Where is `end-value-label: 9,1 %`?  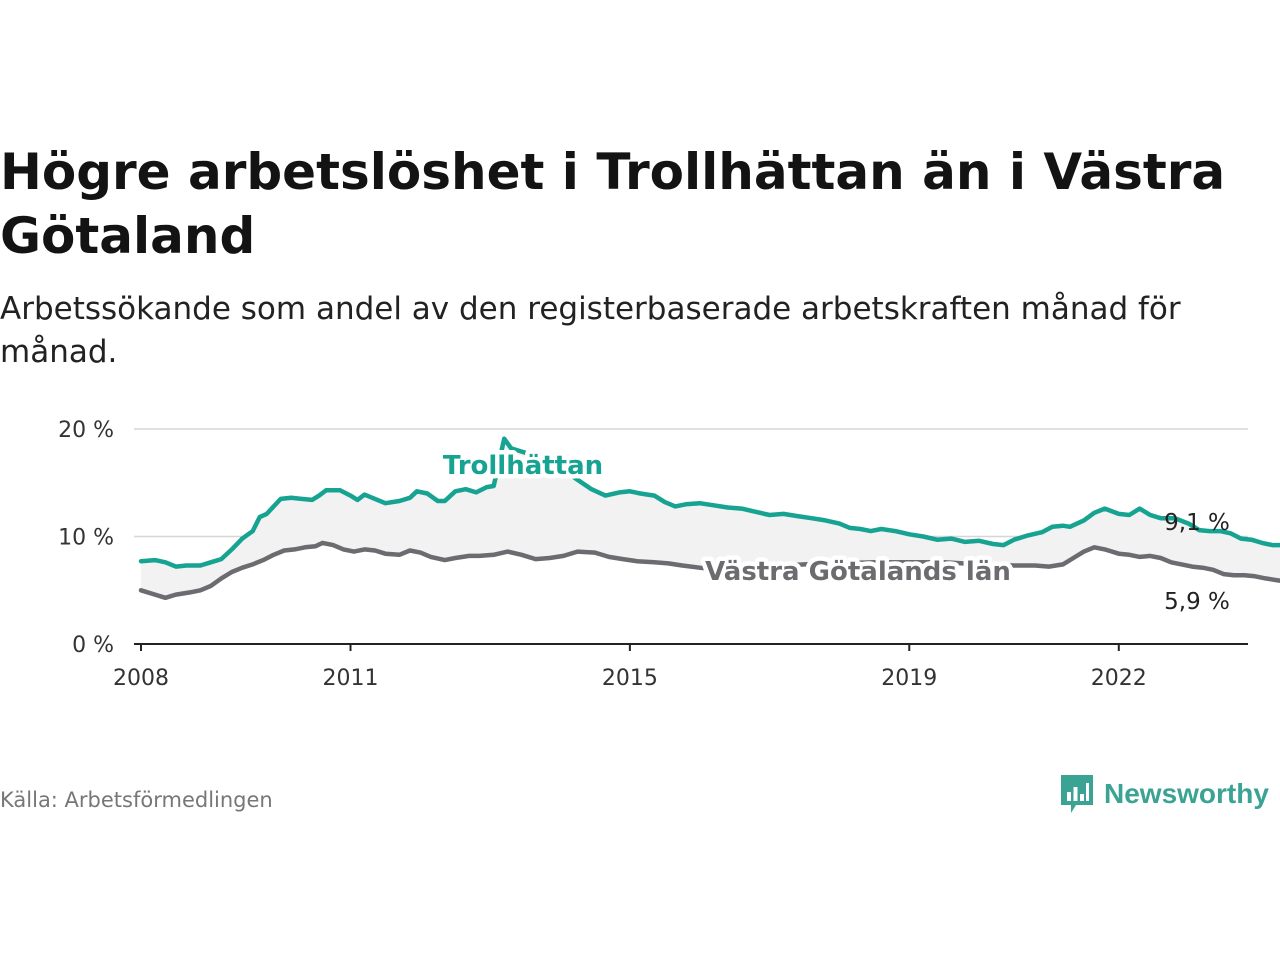
end-value-label: 9,1 % is located at coordinates (1197, 523).